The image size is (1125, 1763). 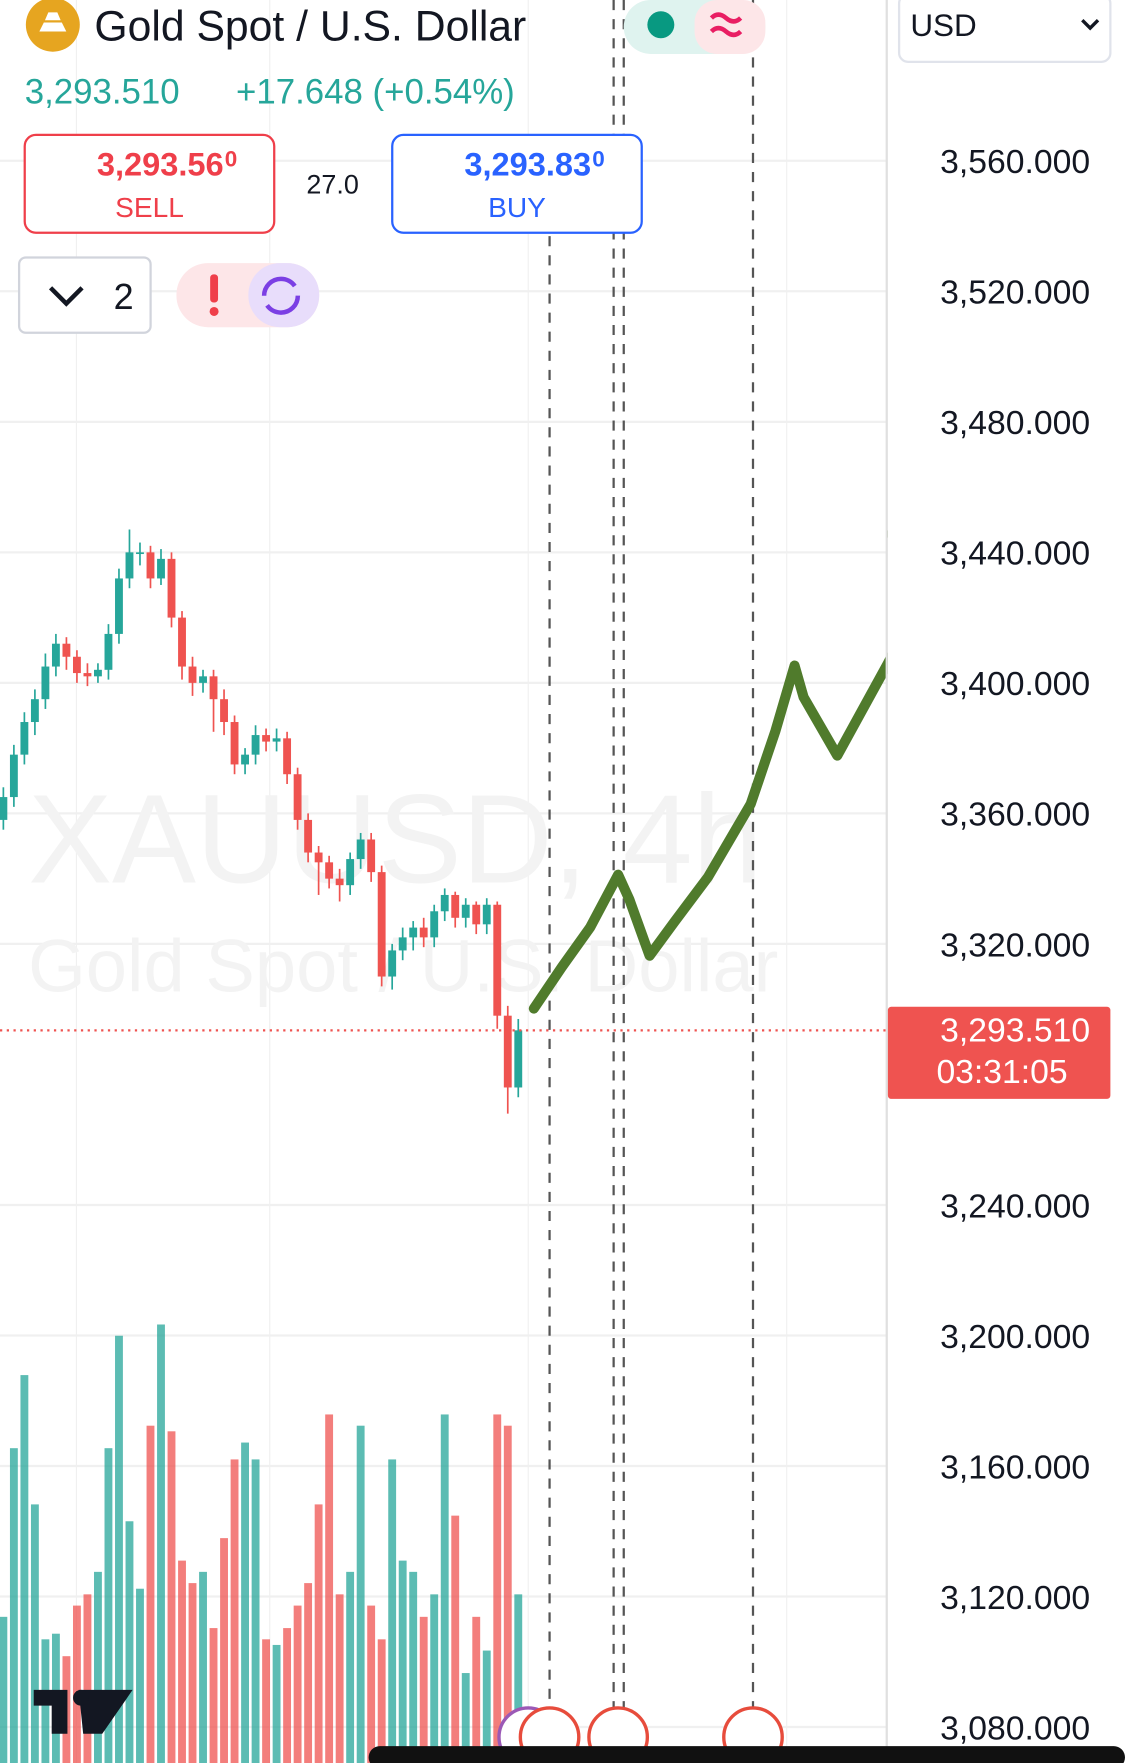 I want to click on y-tick-label: 3,440.000, so click(x=1015, y=554).